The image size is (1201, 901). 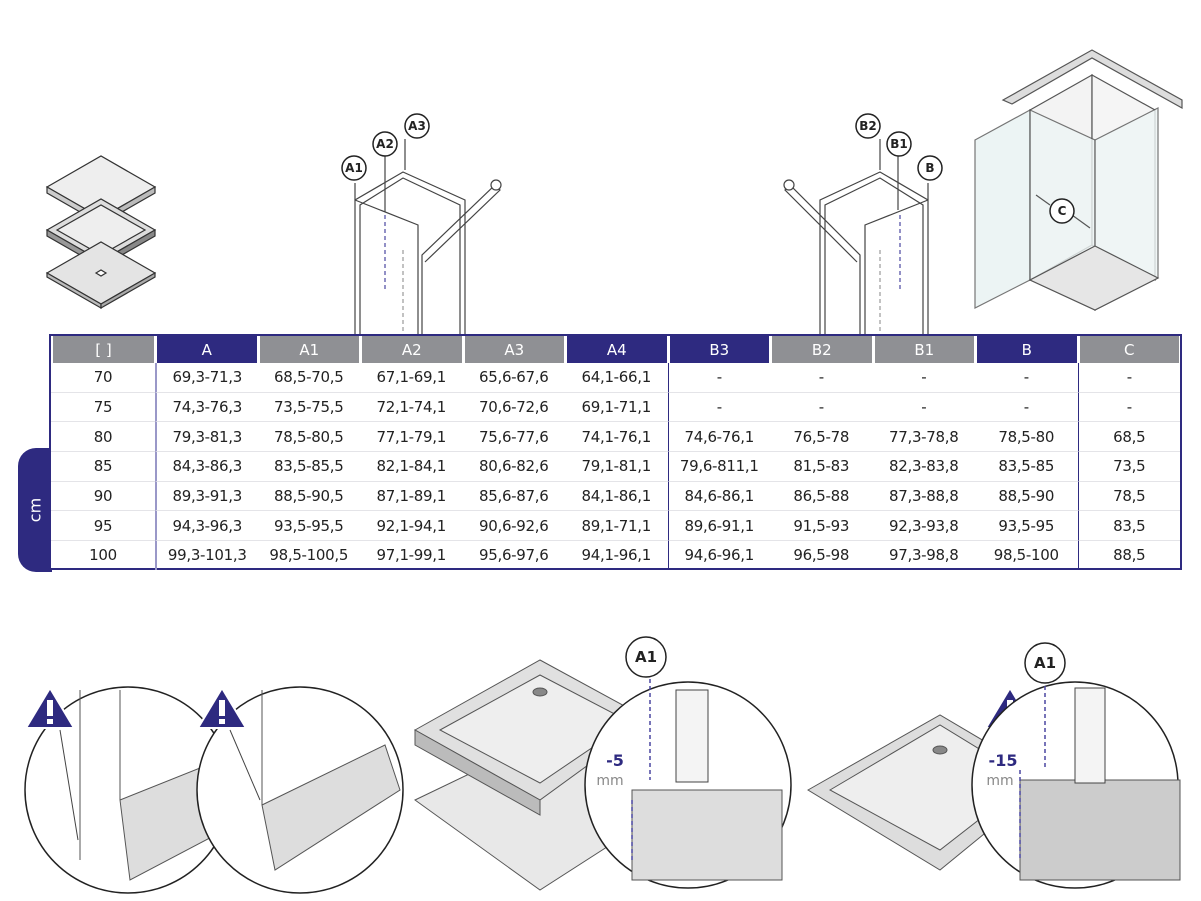 I want to click on offset-unit-1: mm, so click(x=609, y=781).